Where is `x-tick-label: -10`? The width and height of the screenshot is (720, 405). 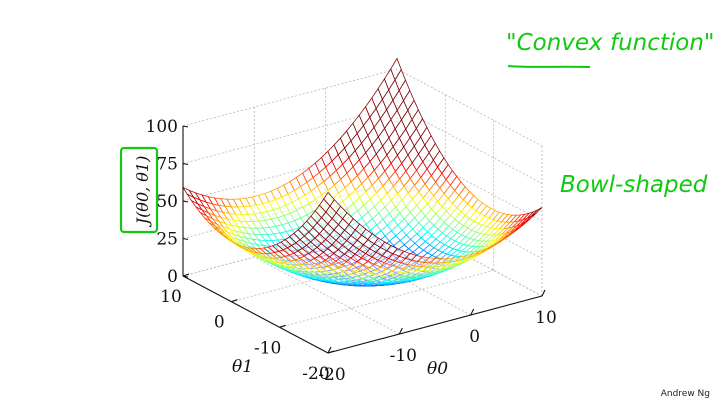
x-tick-label: -10 is located at coordinates (403, 356).